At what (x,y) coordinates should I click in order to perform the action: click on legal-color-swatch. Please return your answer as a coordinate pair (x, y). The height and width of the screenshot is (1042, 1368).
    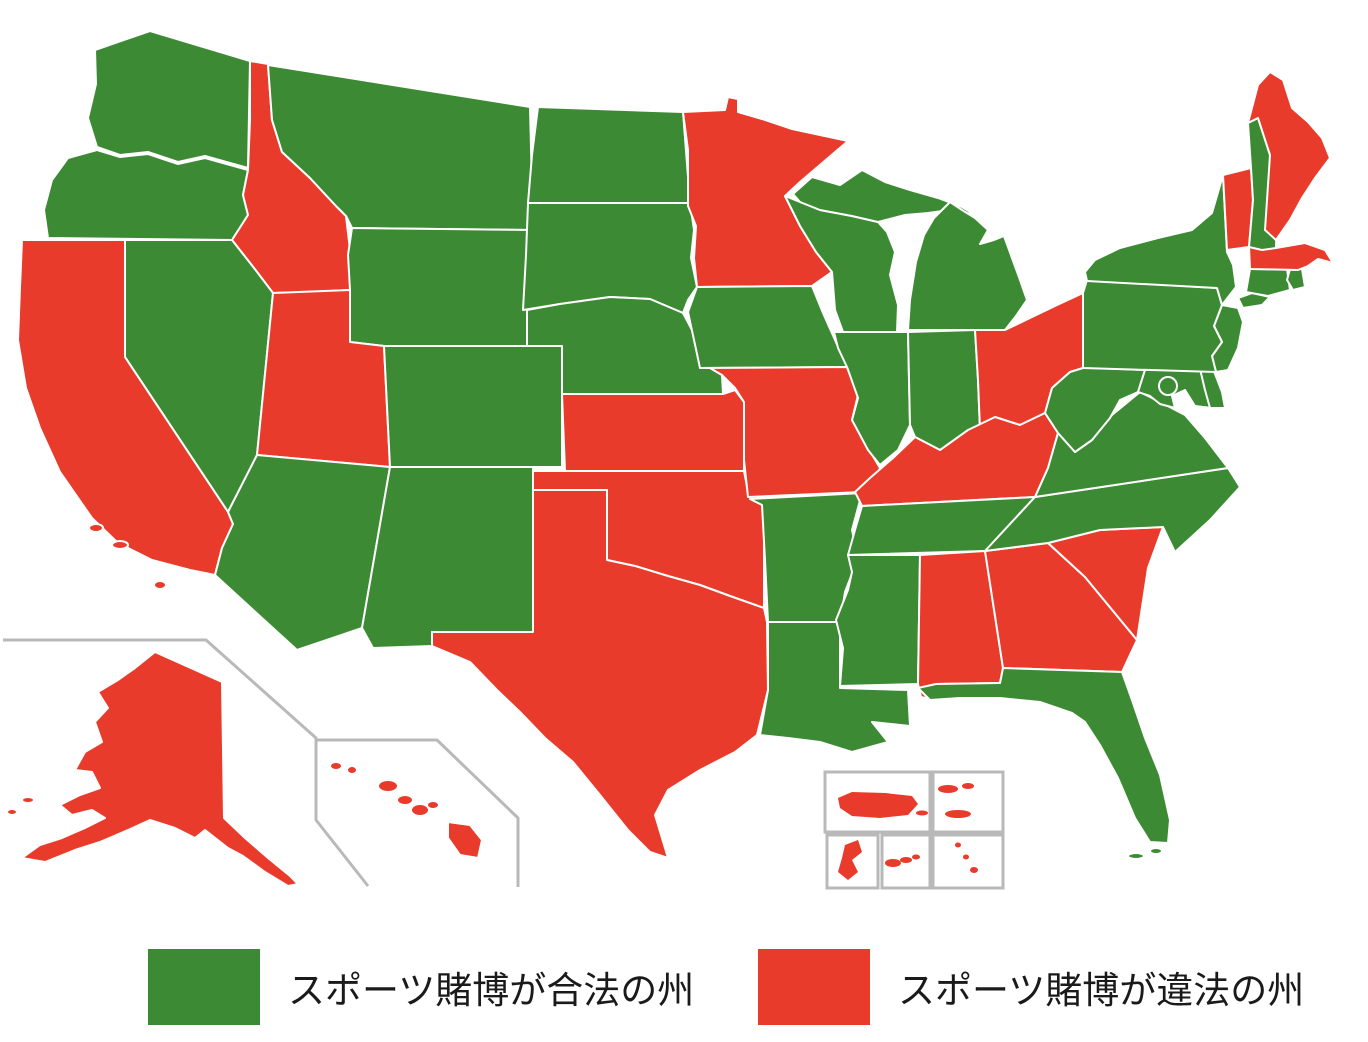
    Looking at the image, I should click on (204, 987).